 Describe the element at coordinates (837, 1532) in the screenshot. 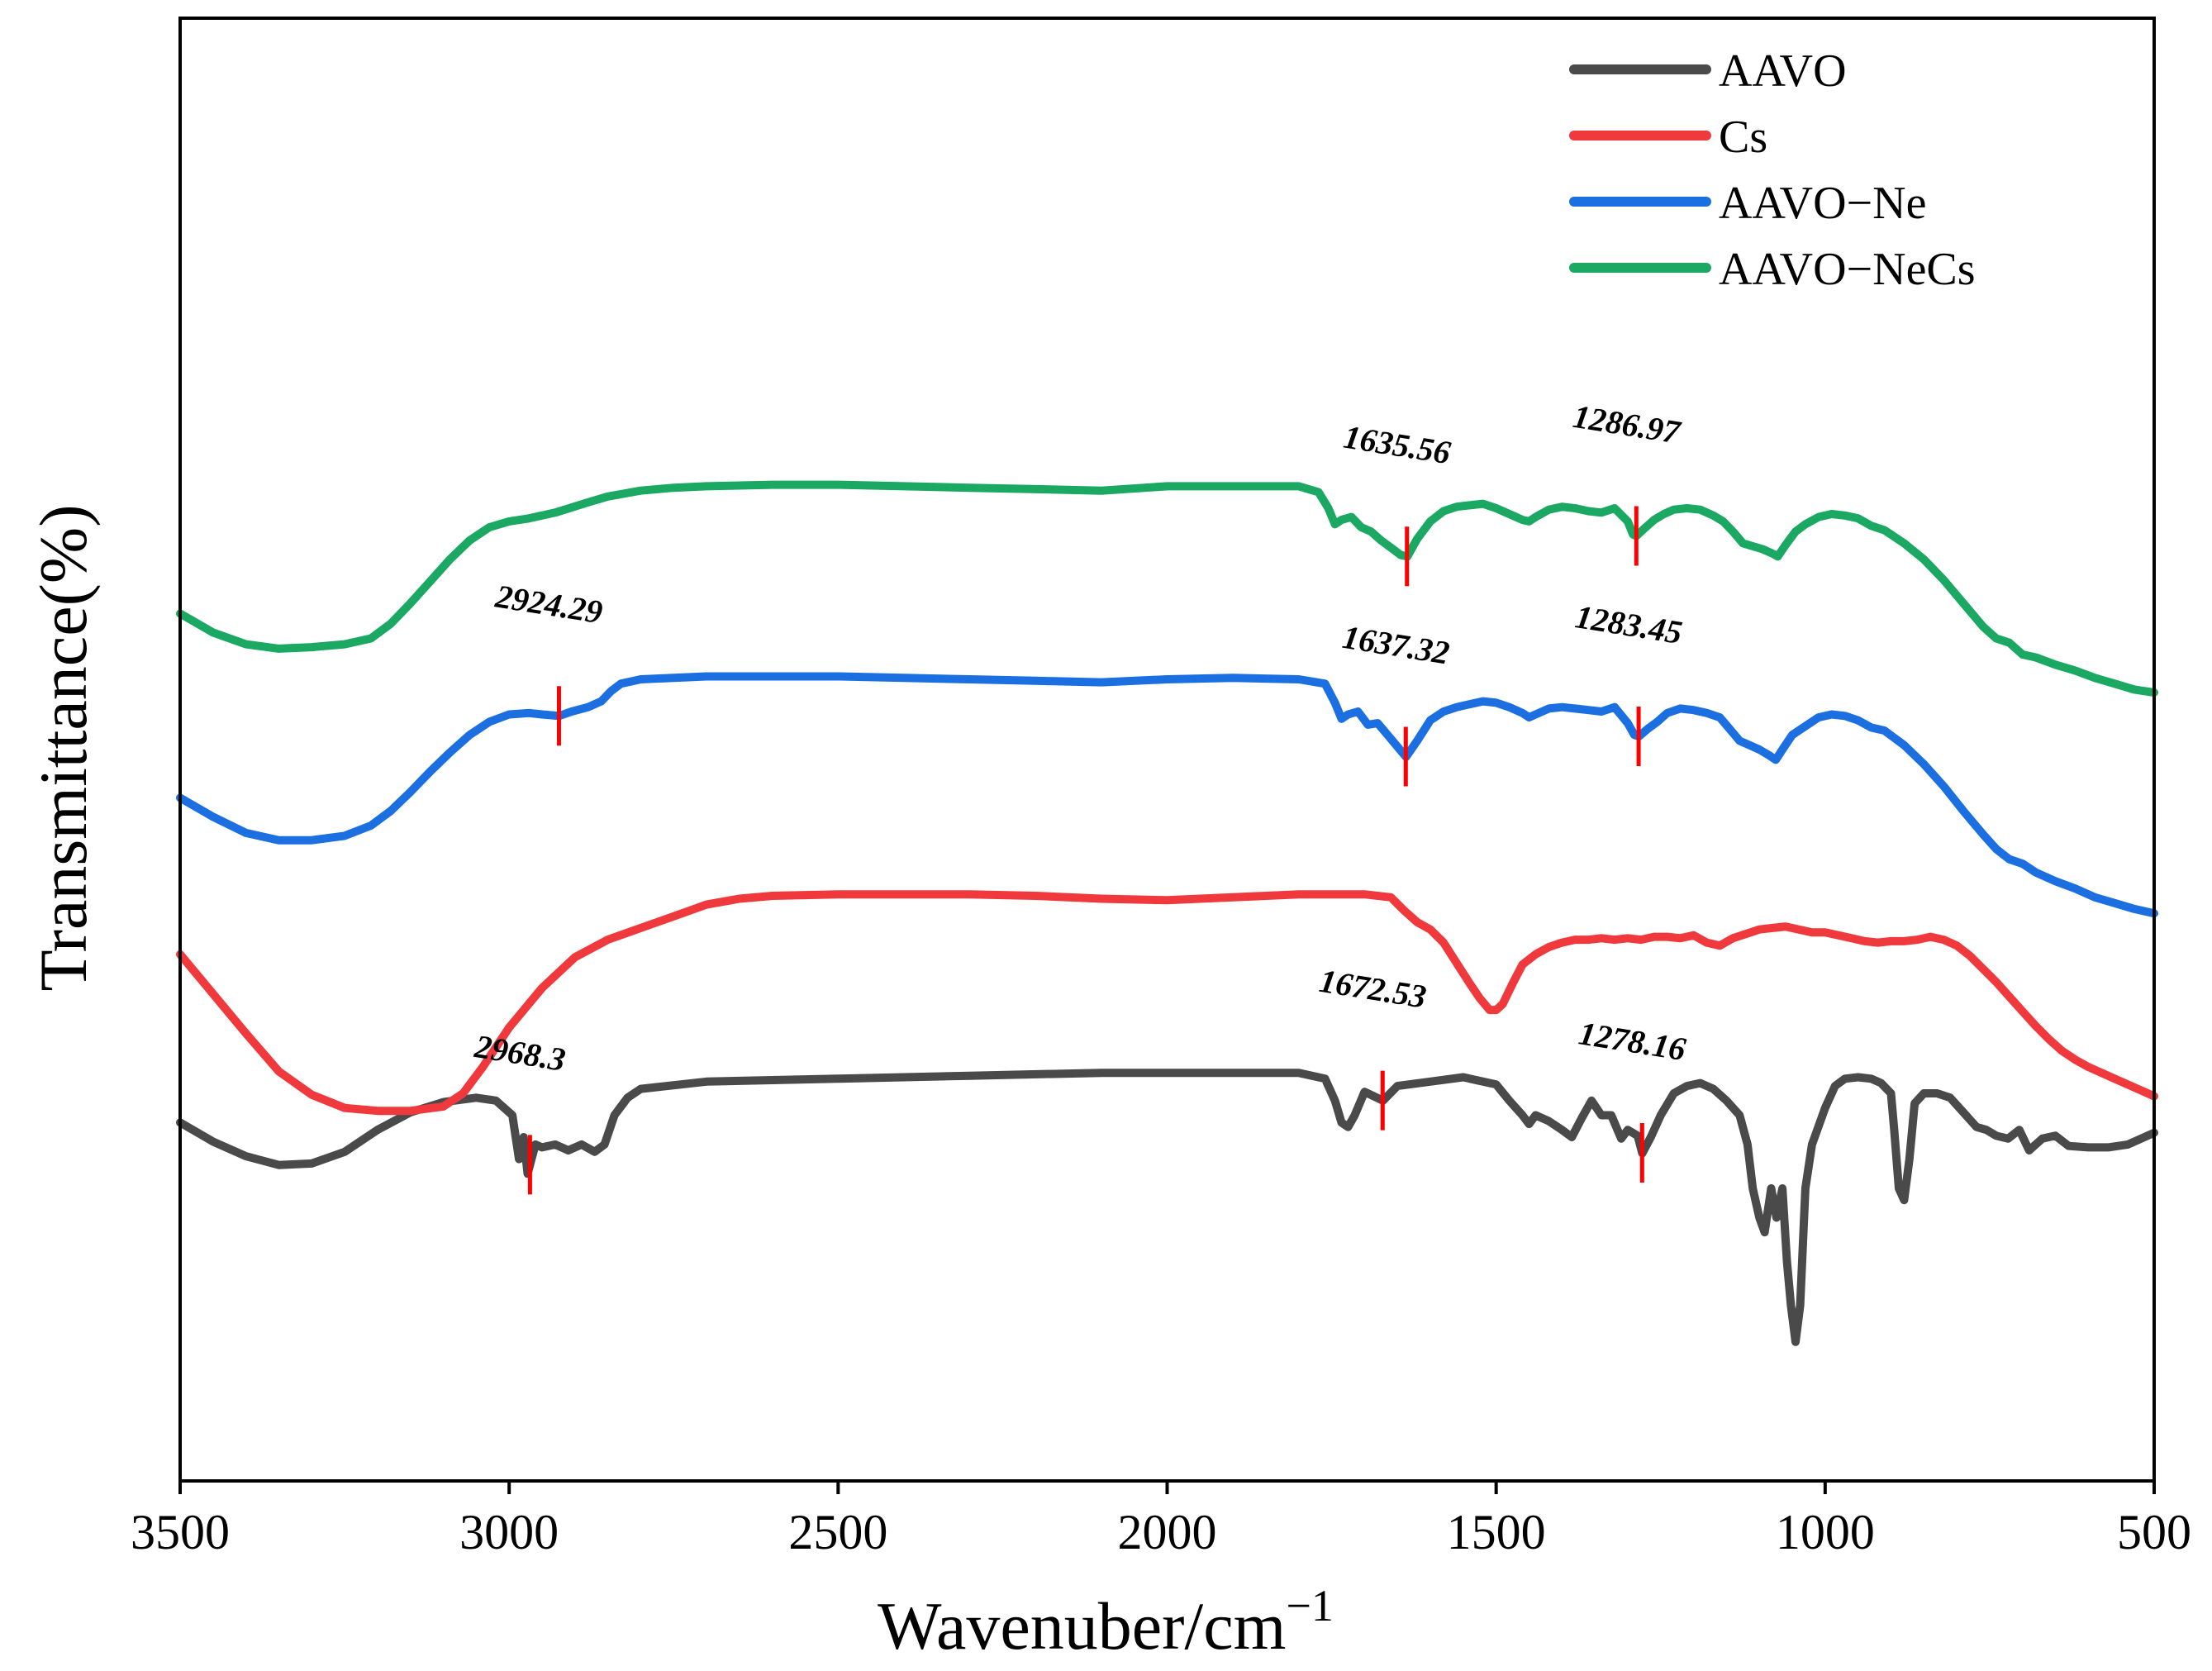

I see `x-tick-label: 2500` at that location.